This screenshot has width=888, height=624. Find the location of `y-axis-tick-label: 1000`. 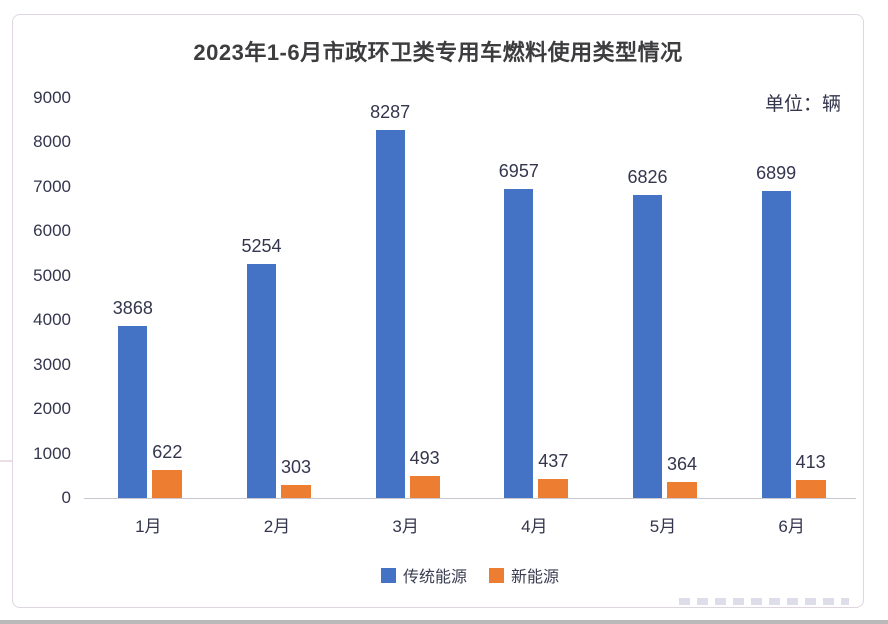

y-axis-tick-label: 1000 is located at coordinates (52, 453).